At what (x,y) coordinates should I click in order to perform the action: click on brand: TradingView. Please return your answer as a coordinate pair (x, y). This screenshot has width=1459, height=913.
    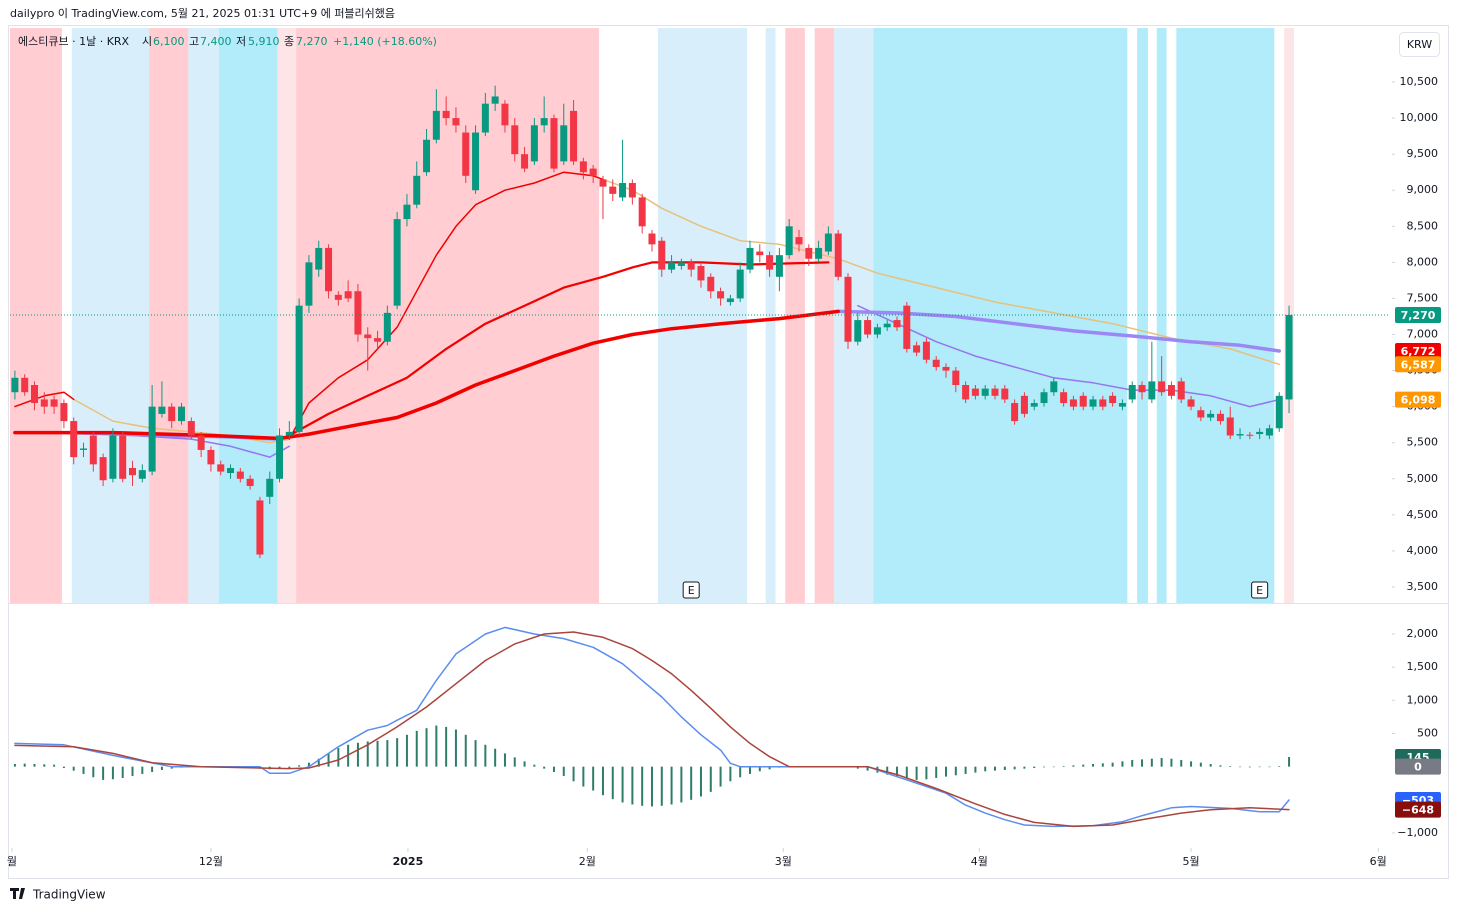
    Looking at the image, I should click on (58, 895).